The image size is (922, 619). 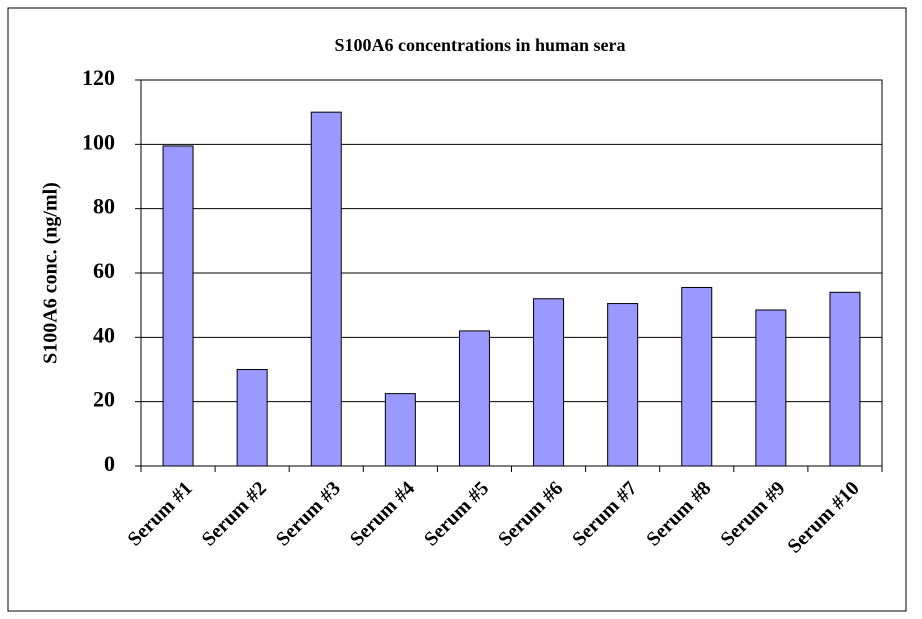 What do you see at coordinates (604, 513) in the screenshot?
I see `x-tick-label: Serum #7` at bounding box center [604, 513].